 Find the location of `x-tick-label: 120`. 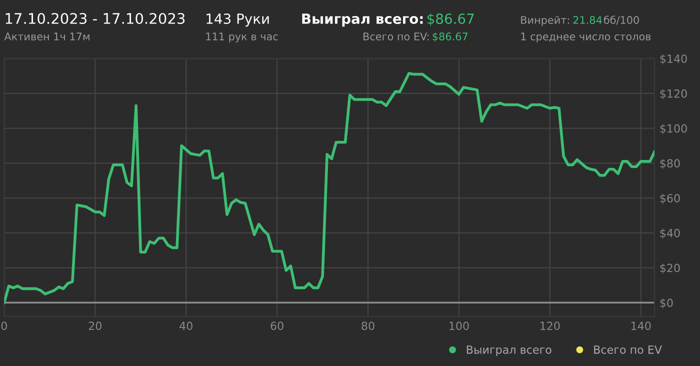

x-tick-label: 120 is located at coordinates (550, 326).